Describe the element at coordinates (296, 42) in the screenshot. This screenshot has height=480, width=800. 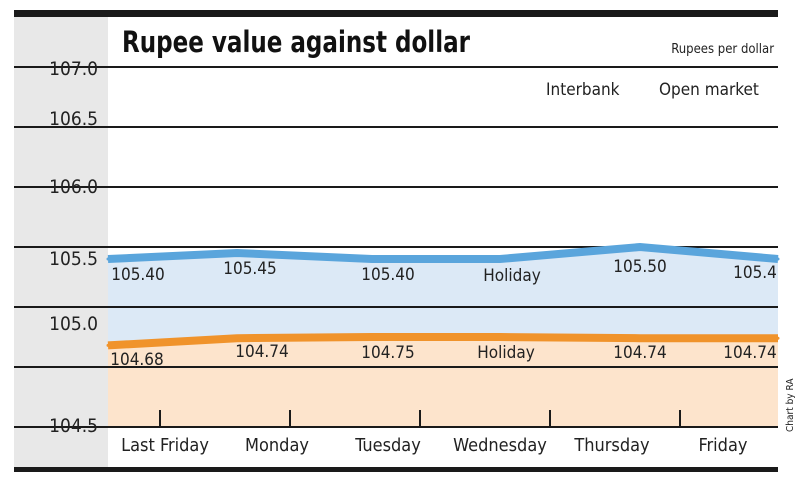
I see `chart-title: Rupee value against dollar` at that location.